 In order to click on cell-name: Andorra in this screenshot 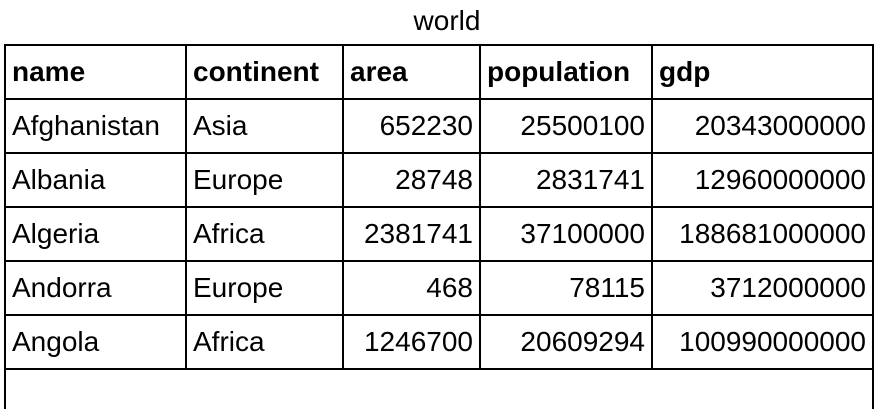, I will do `click(95, 288)`.